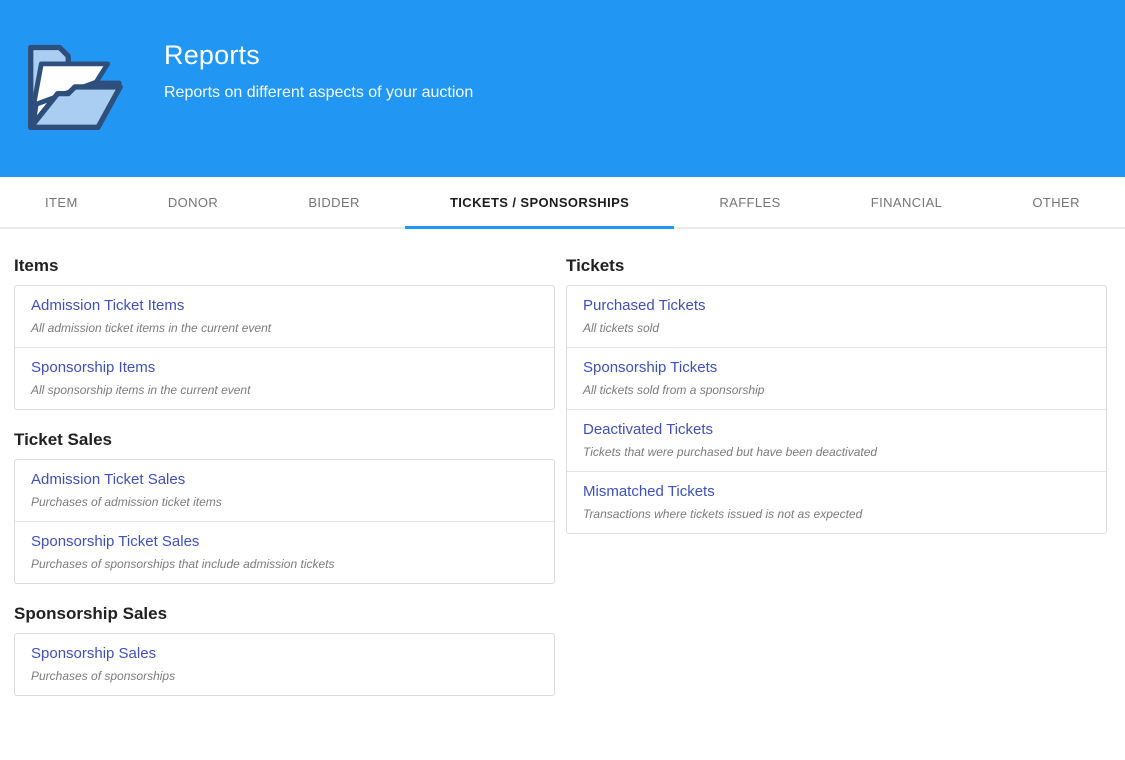 This screenshot has height=760, width=1125. What do you see at coordinates (595, 265) in the screenshot?
I see `section-heading: Tickets` at bounding box center [595, 265].